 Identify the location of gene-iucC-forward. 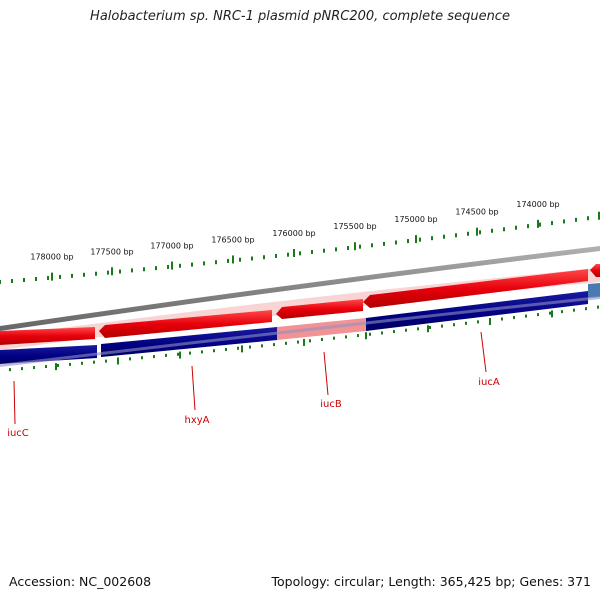
(47, 336).